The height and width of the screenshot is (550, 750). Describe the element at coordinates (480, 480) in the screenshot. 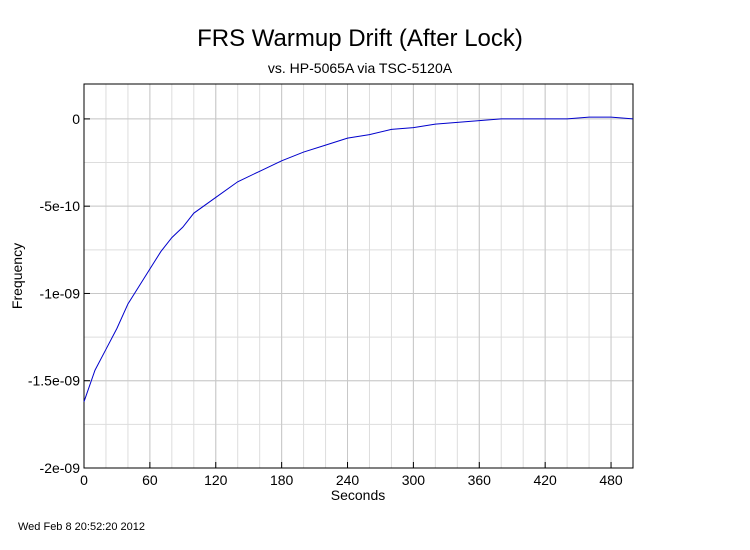

I see `x-tick-label: 360` at that location.